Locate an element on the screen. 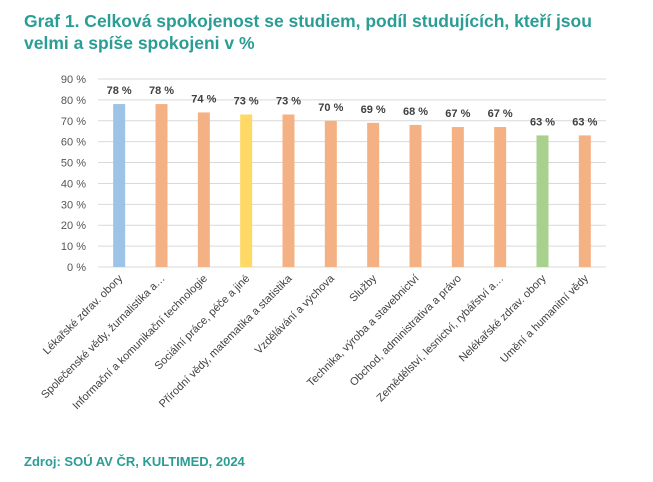  x-tick-label: Vzdělávání a výchova is located at coordinates (295, 314).